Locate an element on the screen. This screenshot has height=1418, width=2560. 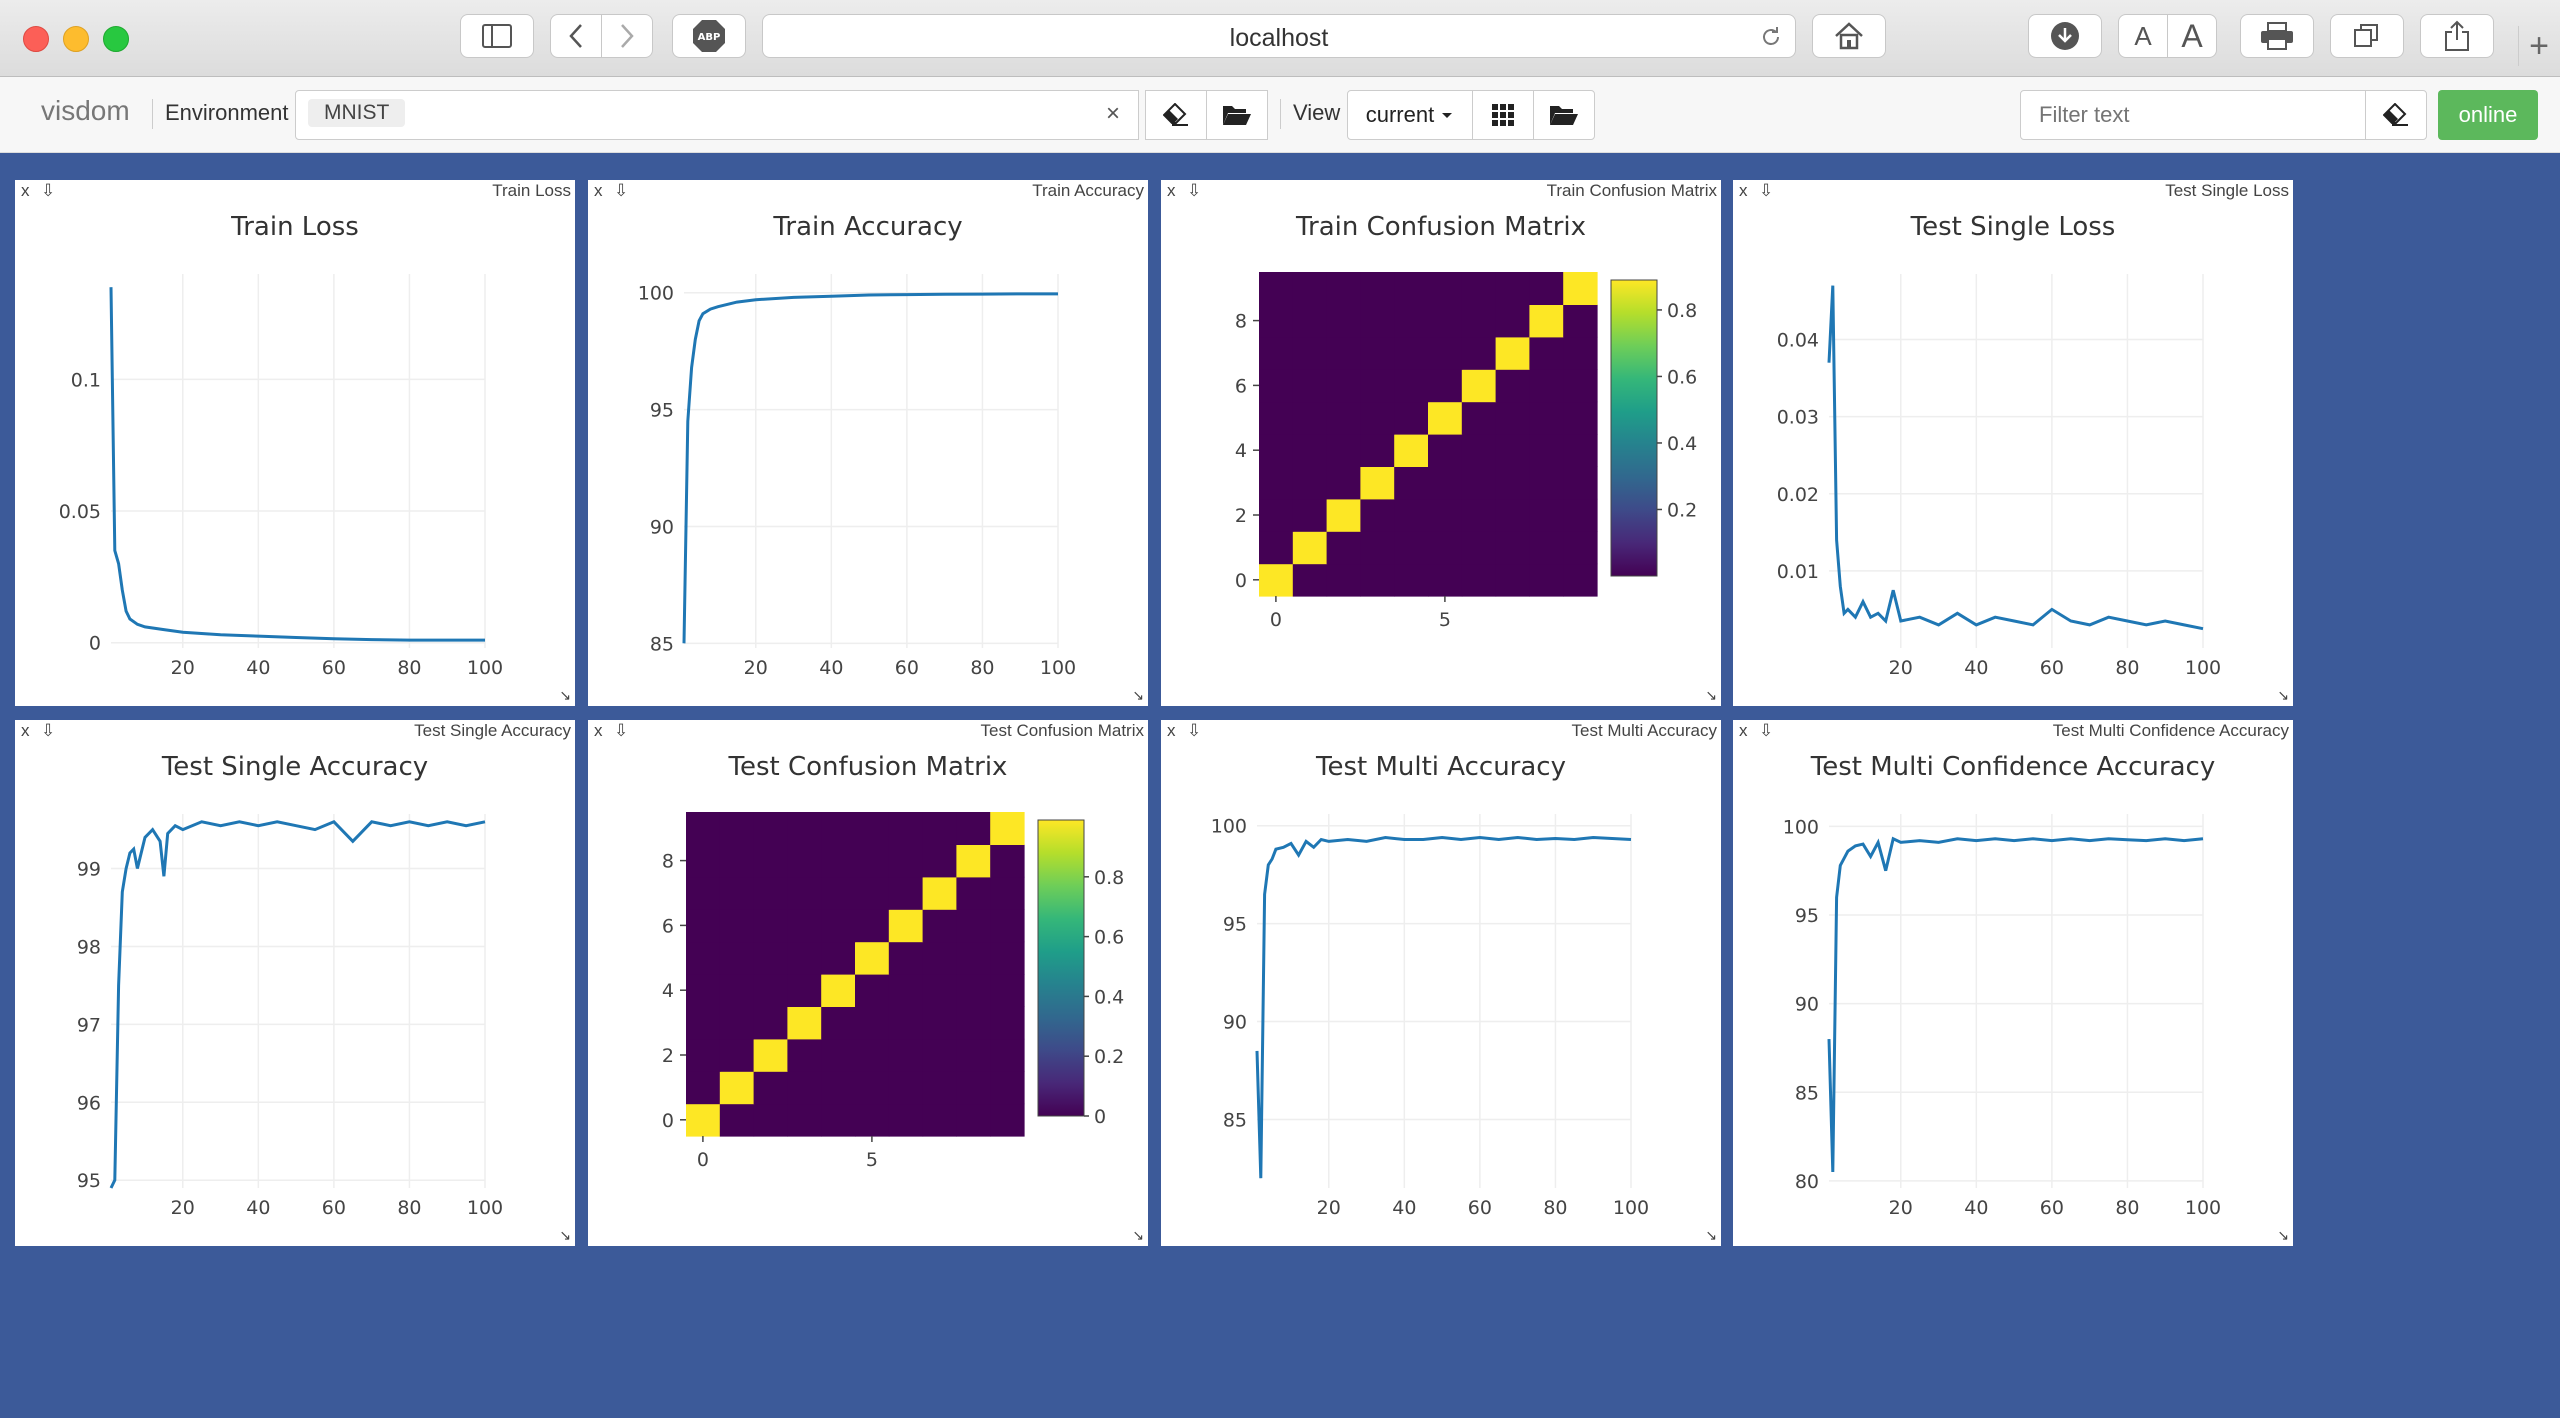
adblock-button: ABP is located at coordinates (709, 36).